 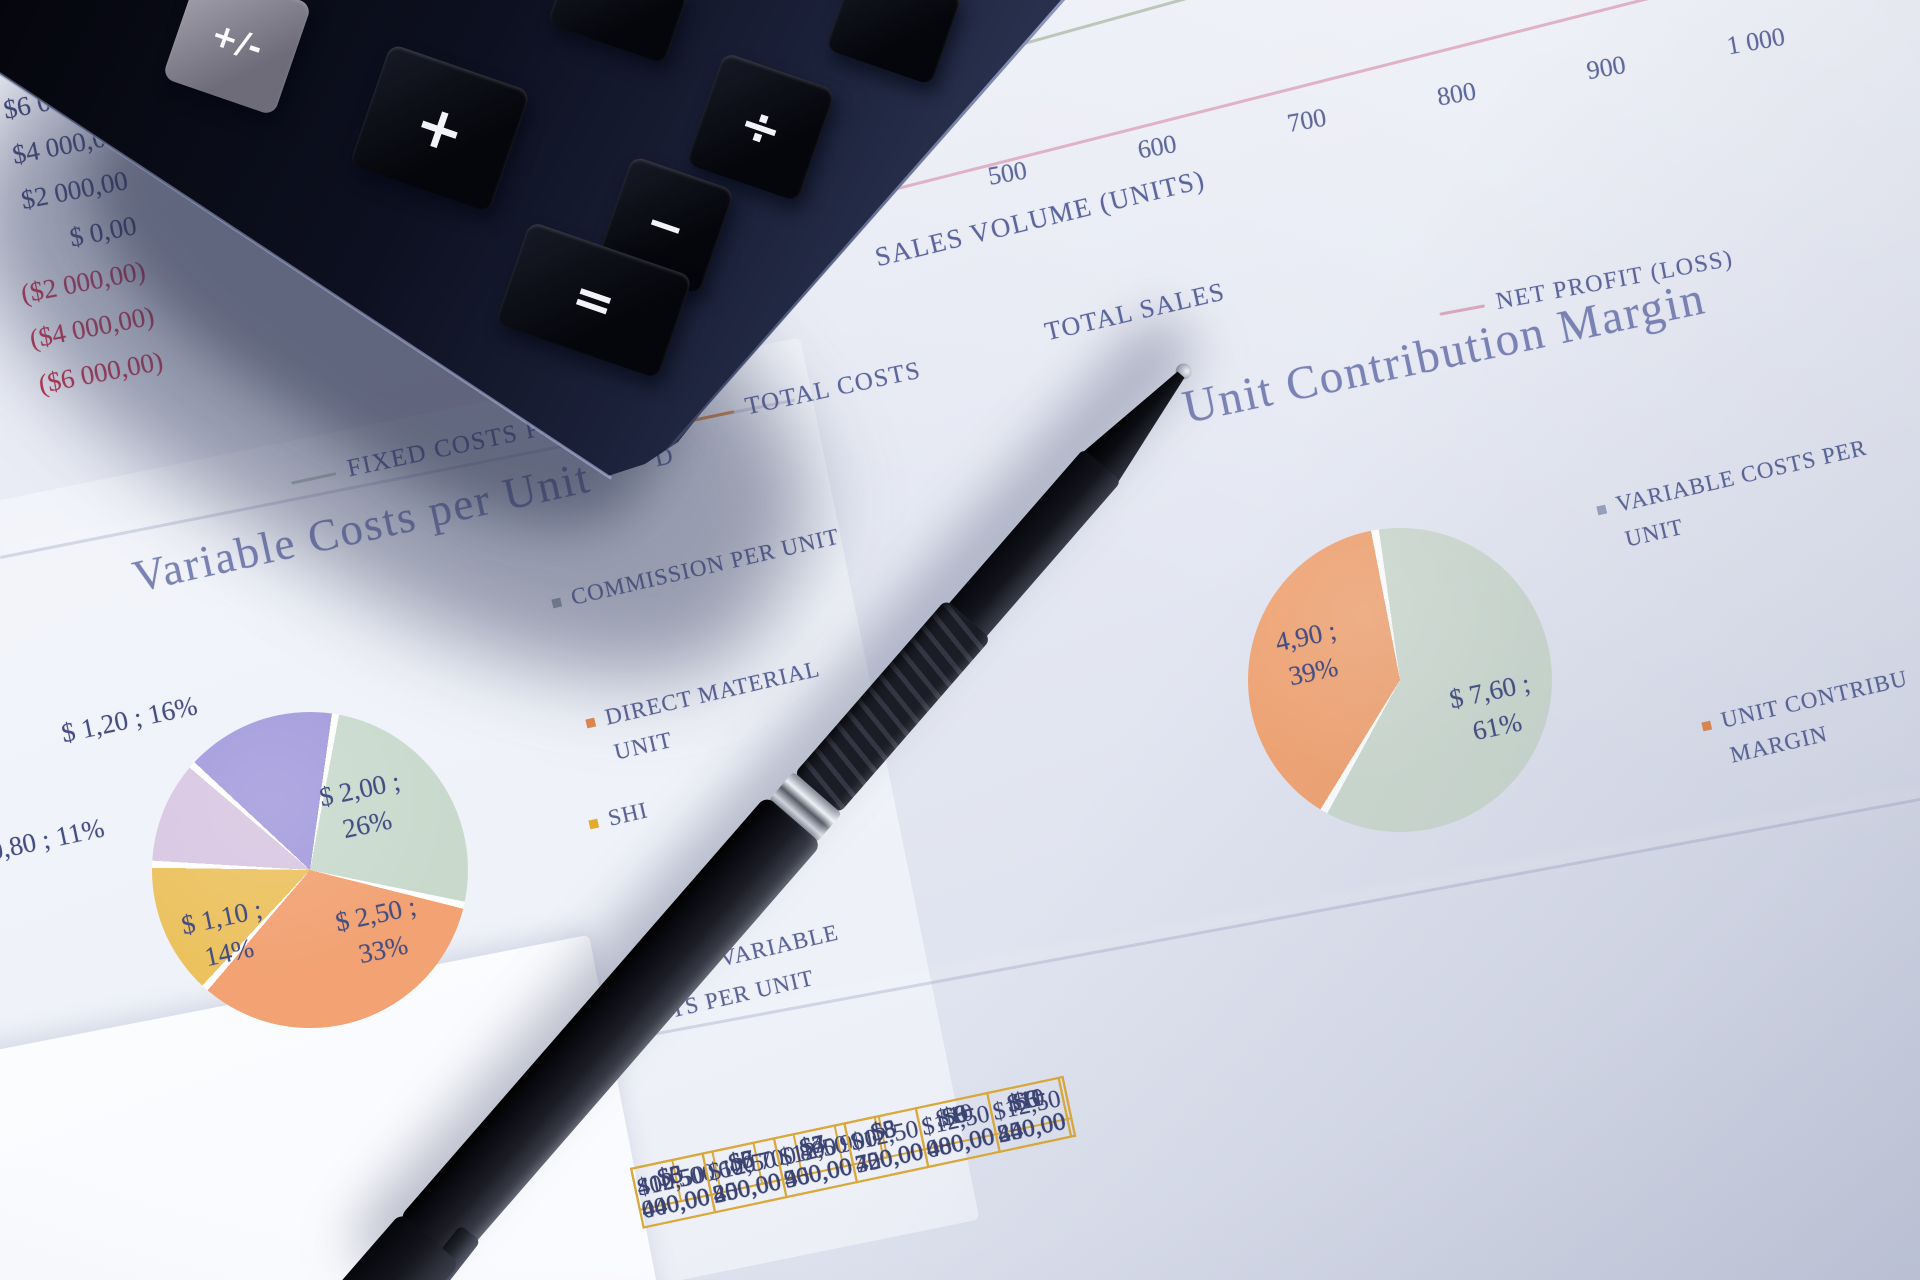 What do you see at coordinates (1606, 67) in the screenshot?
I see `x-axis-tick: 900` at bounding box center [1606, 67].